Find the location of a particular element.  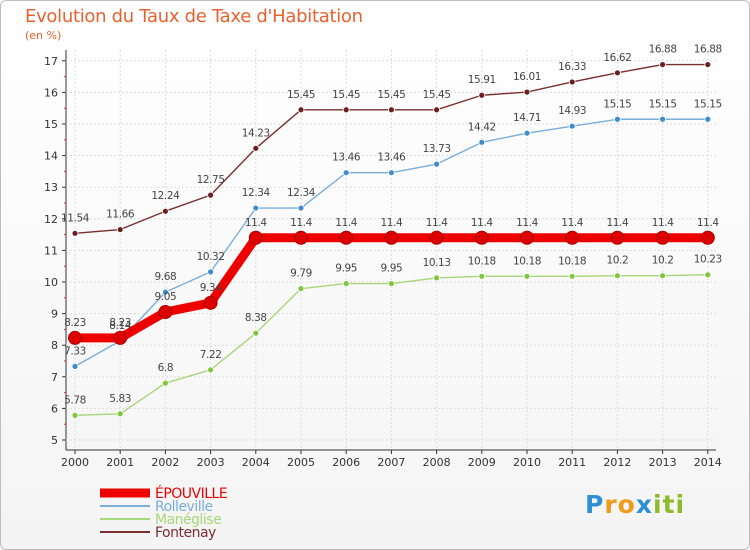

x-tick-label: 2010 is located at coordinates (527, 462).